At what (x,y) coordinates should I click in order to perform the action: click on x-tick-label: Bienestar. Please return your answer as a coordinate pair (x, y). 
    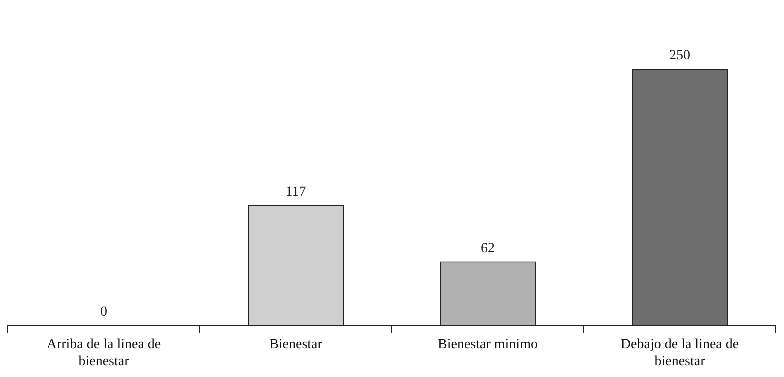
    Looking at the image, I should click on (296, 344).